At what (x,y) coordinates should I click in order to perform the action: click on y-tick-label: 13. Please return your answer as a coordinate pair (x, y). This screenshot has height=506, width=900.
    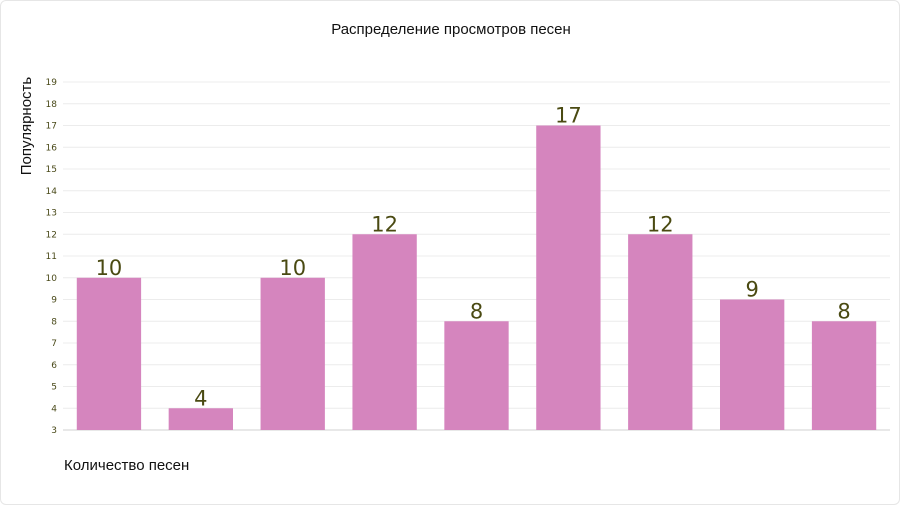
    Looking at the image, I should click on (51, 214).